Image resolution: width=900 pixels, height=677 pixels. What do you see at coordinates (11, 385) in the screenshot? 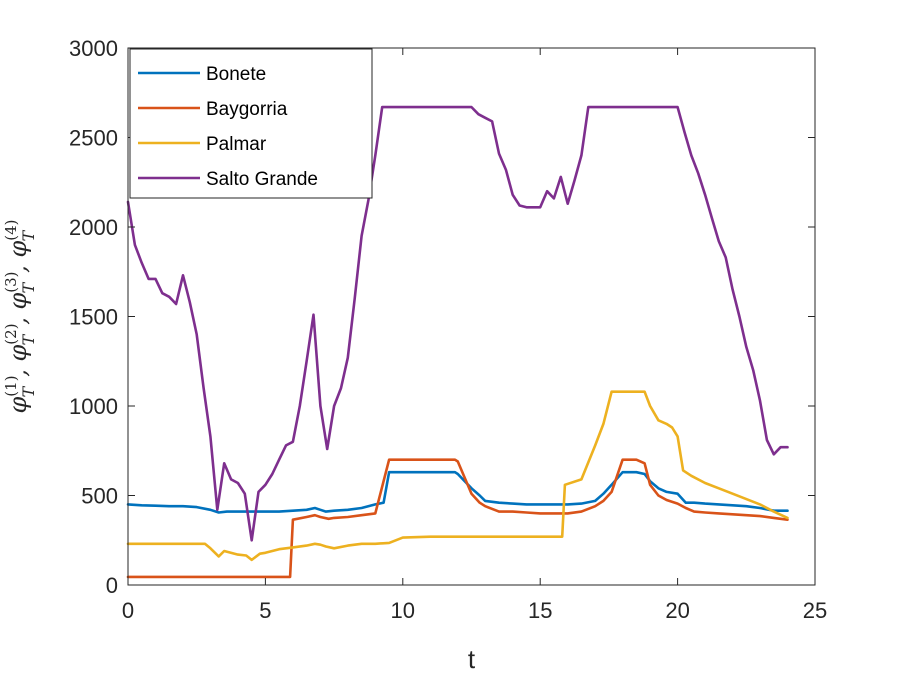
I see `y-axis-label-sup: (1)` at bounding box center [11, 385].